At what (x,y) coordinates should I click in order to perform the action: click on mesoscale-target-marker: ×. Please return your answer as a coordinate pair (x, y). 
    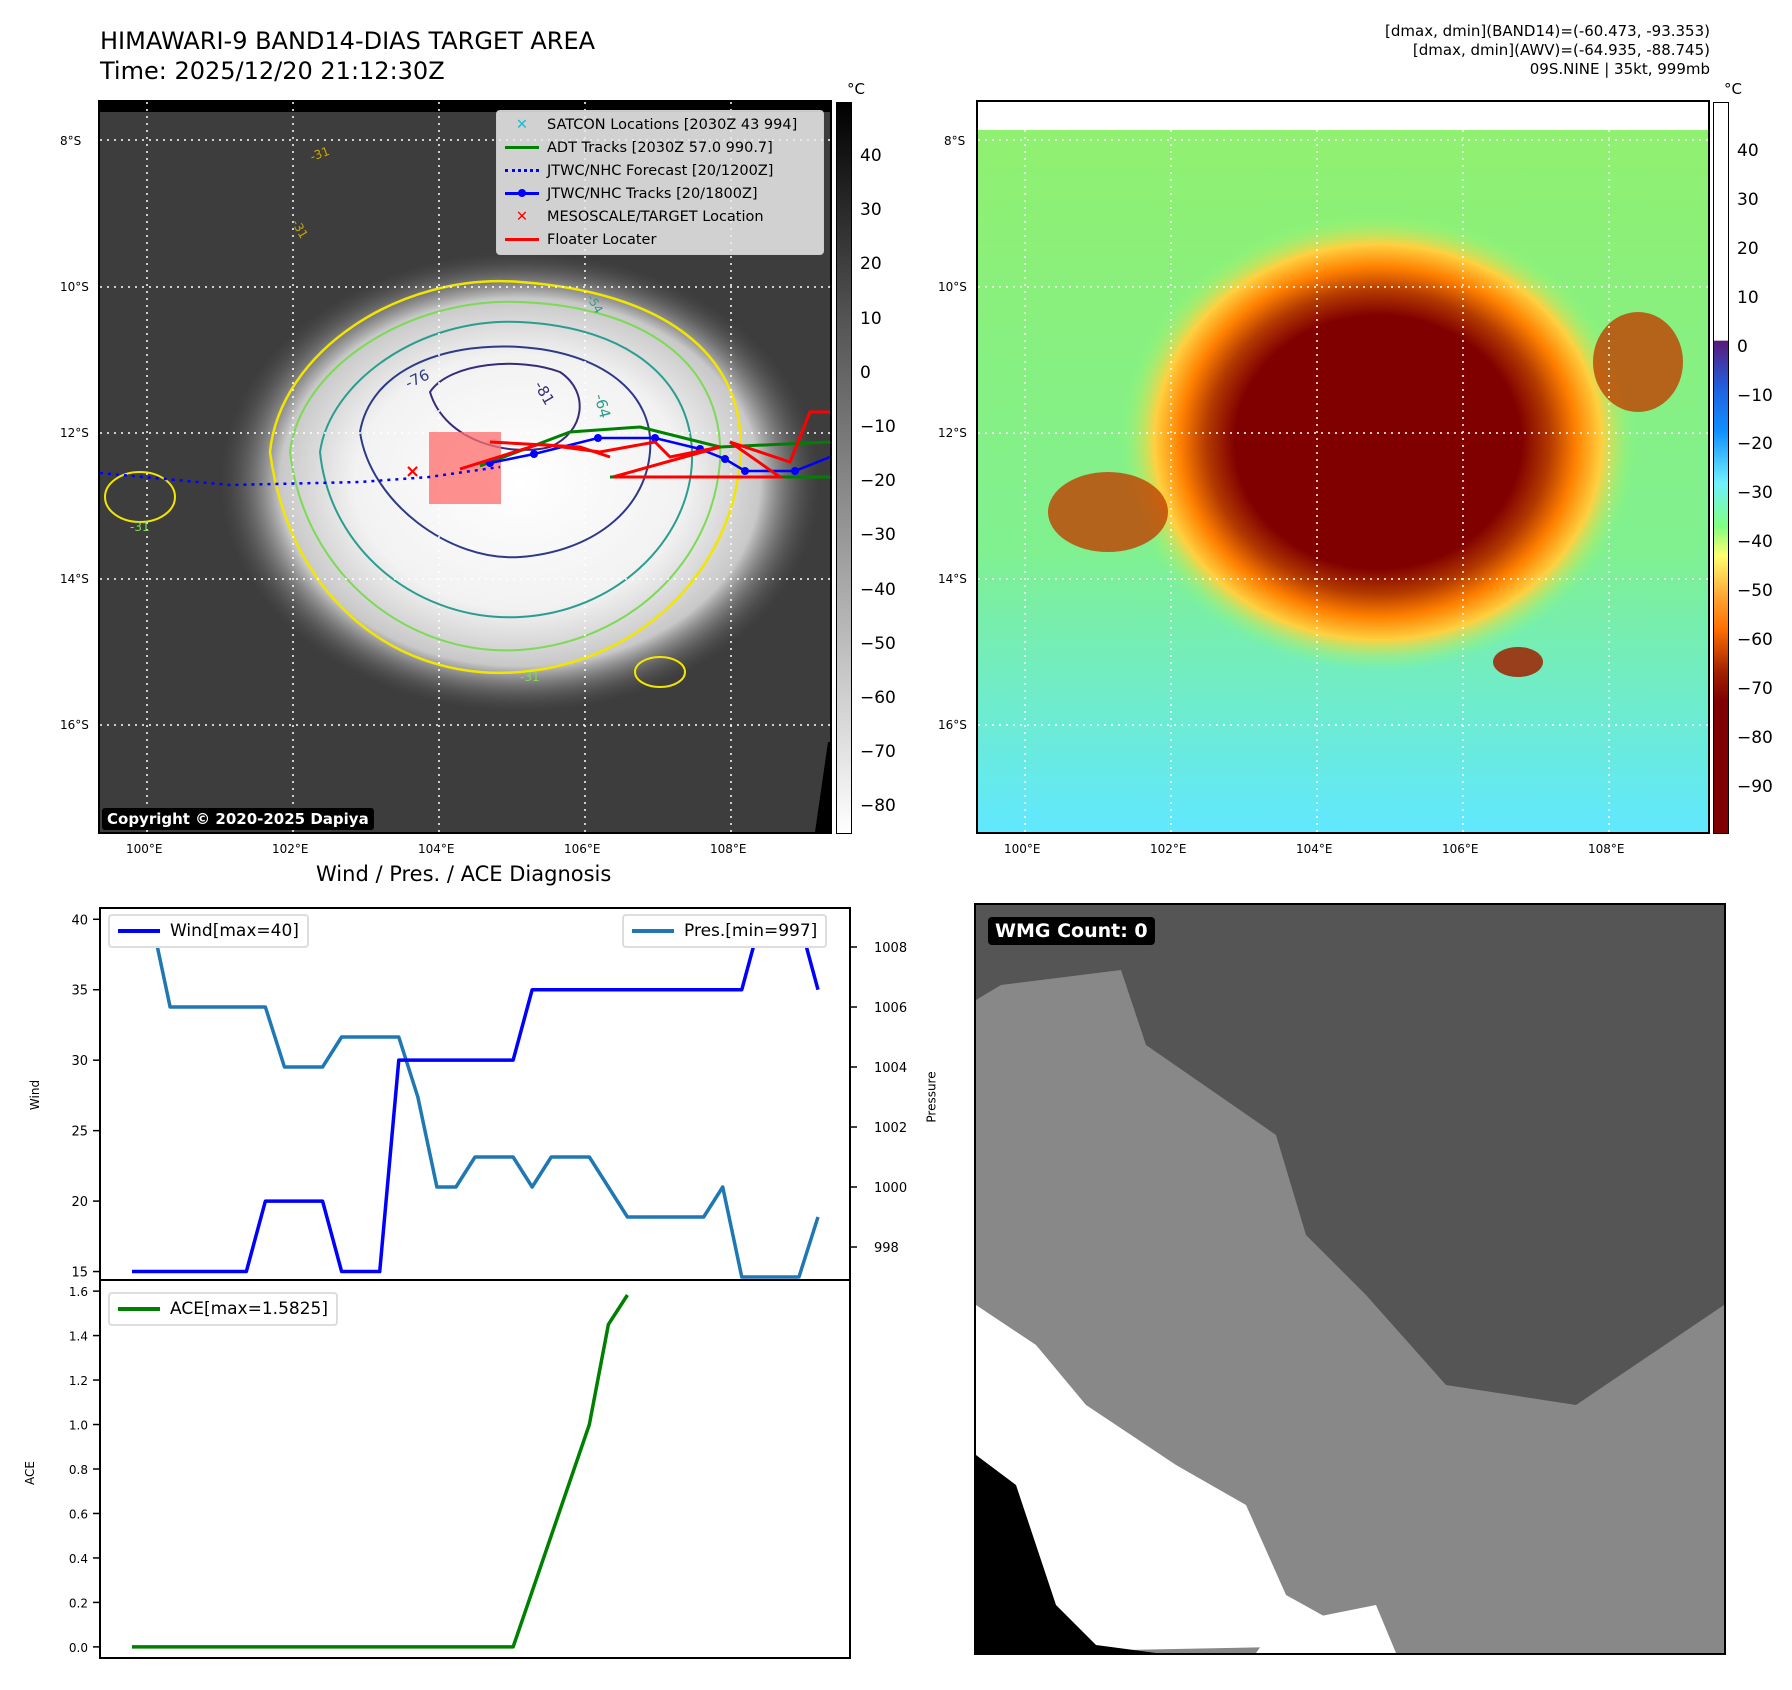
    Looking at the image, I should click on (412, 471).